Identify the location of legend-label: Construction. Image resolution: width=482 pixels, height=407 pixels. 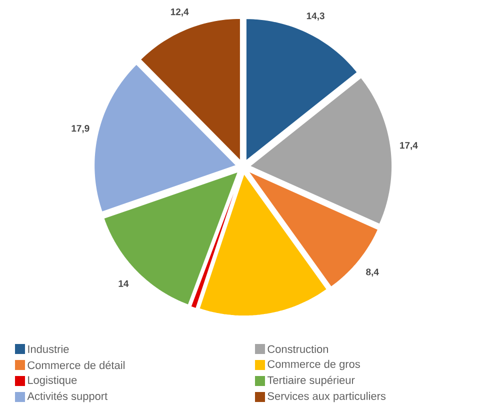
(298, 349).